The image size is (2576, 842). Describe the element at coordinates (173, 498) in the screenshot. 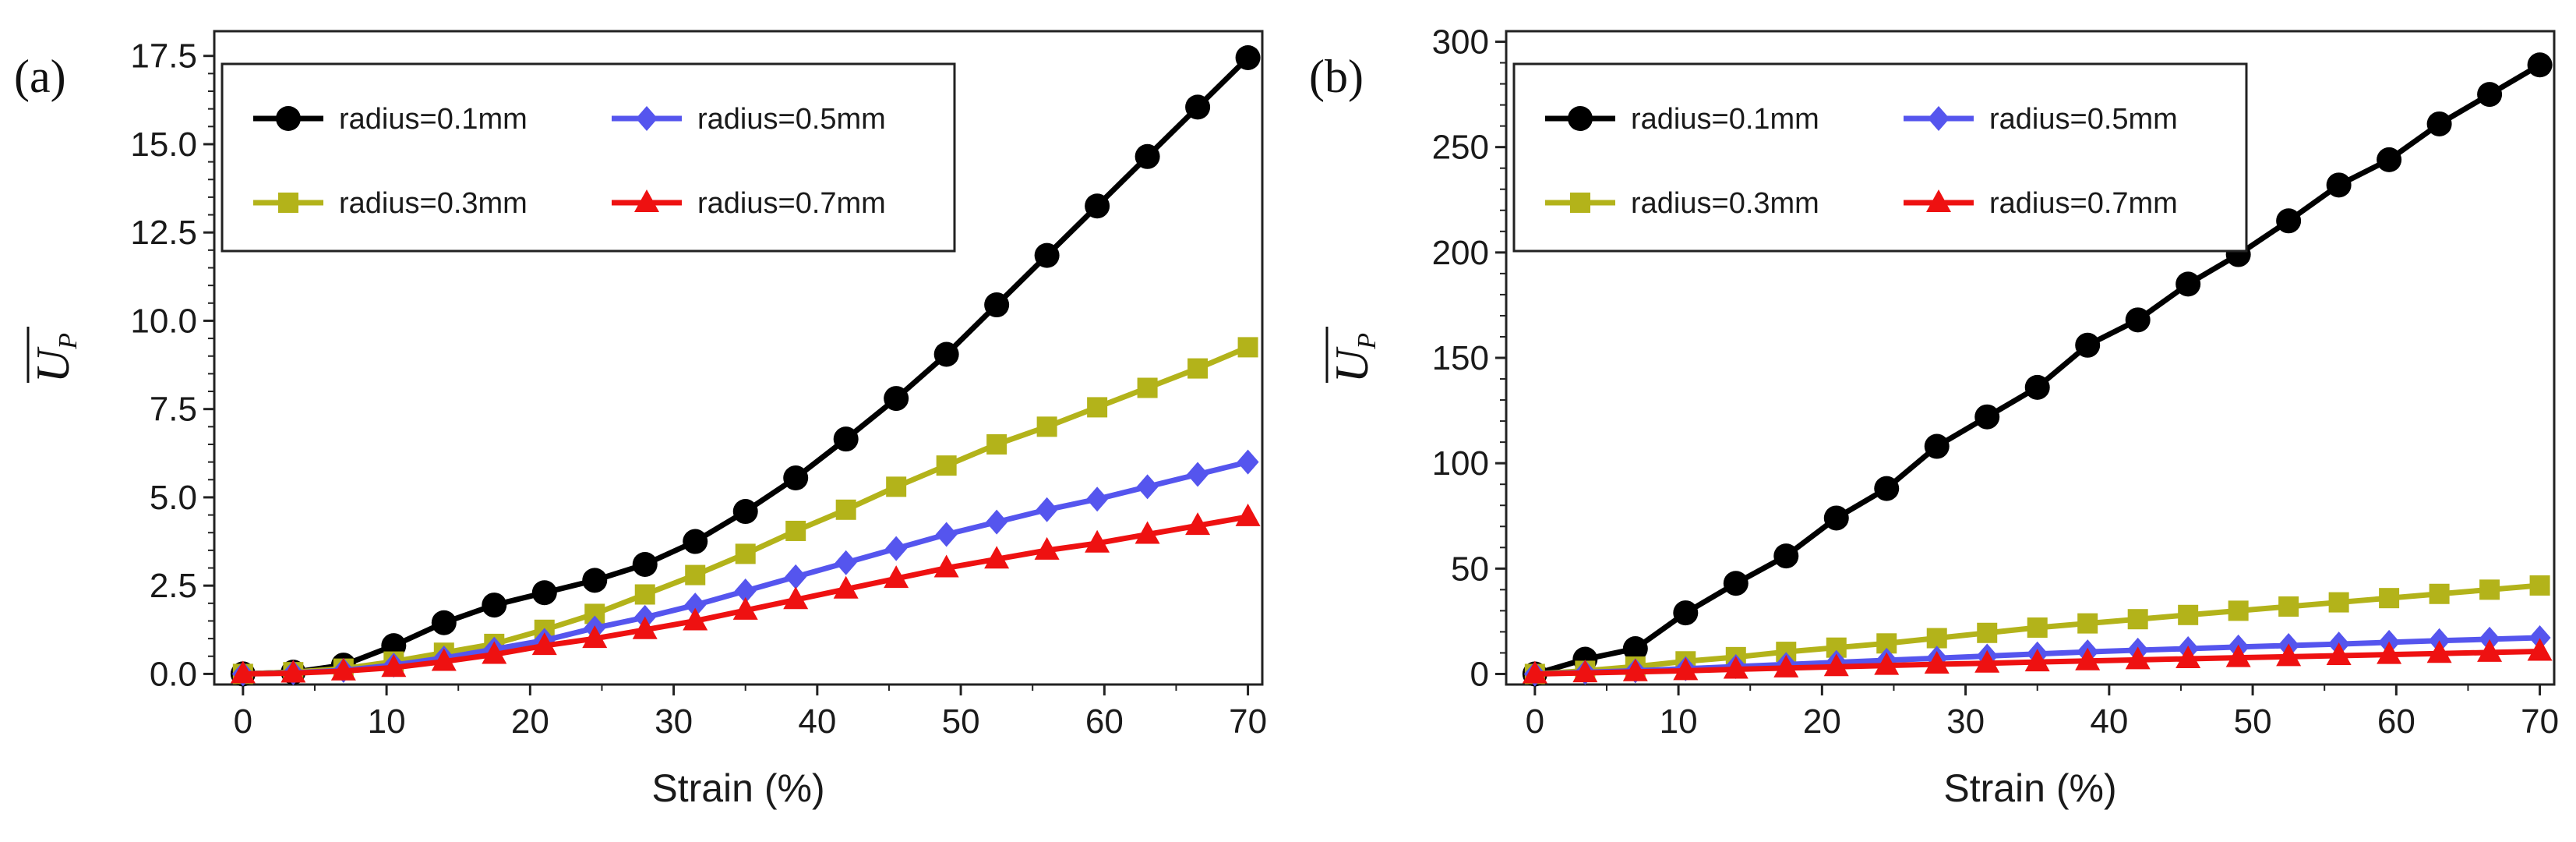

I see `y-tick-label: 5.0` at that location.